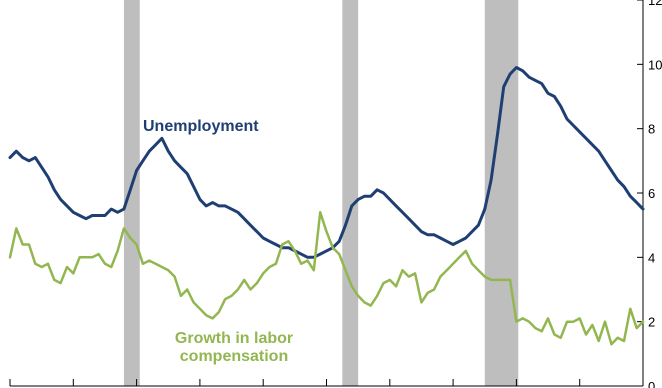  I want to click on y-tick-label-2: 4, so click(651, 257).